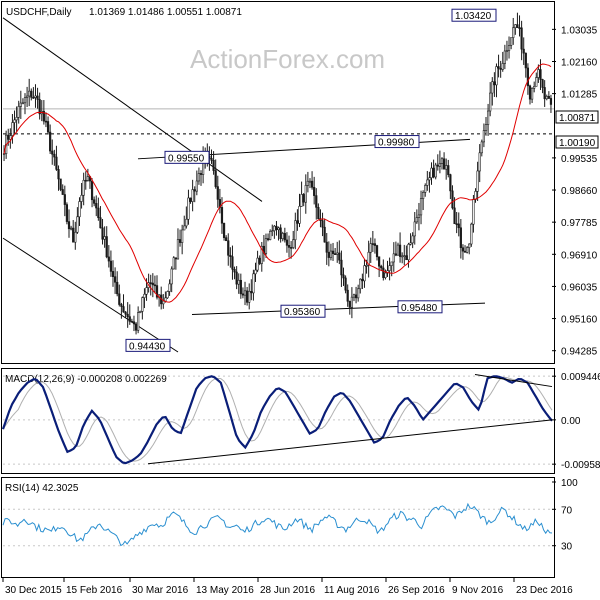 Image resolution: width=600 pixels, height=600 pixels. What do you see at coordinates (474, 15) in the screenshot?
I see `price-annotation: 1.03420` at bounding box center [474, 15].